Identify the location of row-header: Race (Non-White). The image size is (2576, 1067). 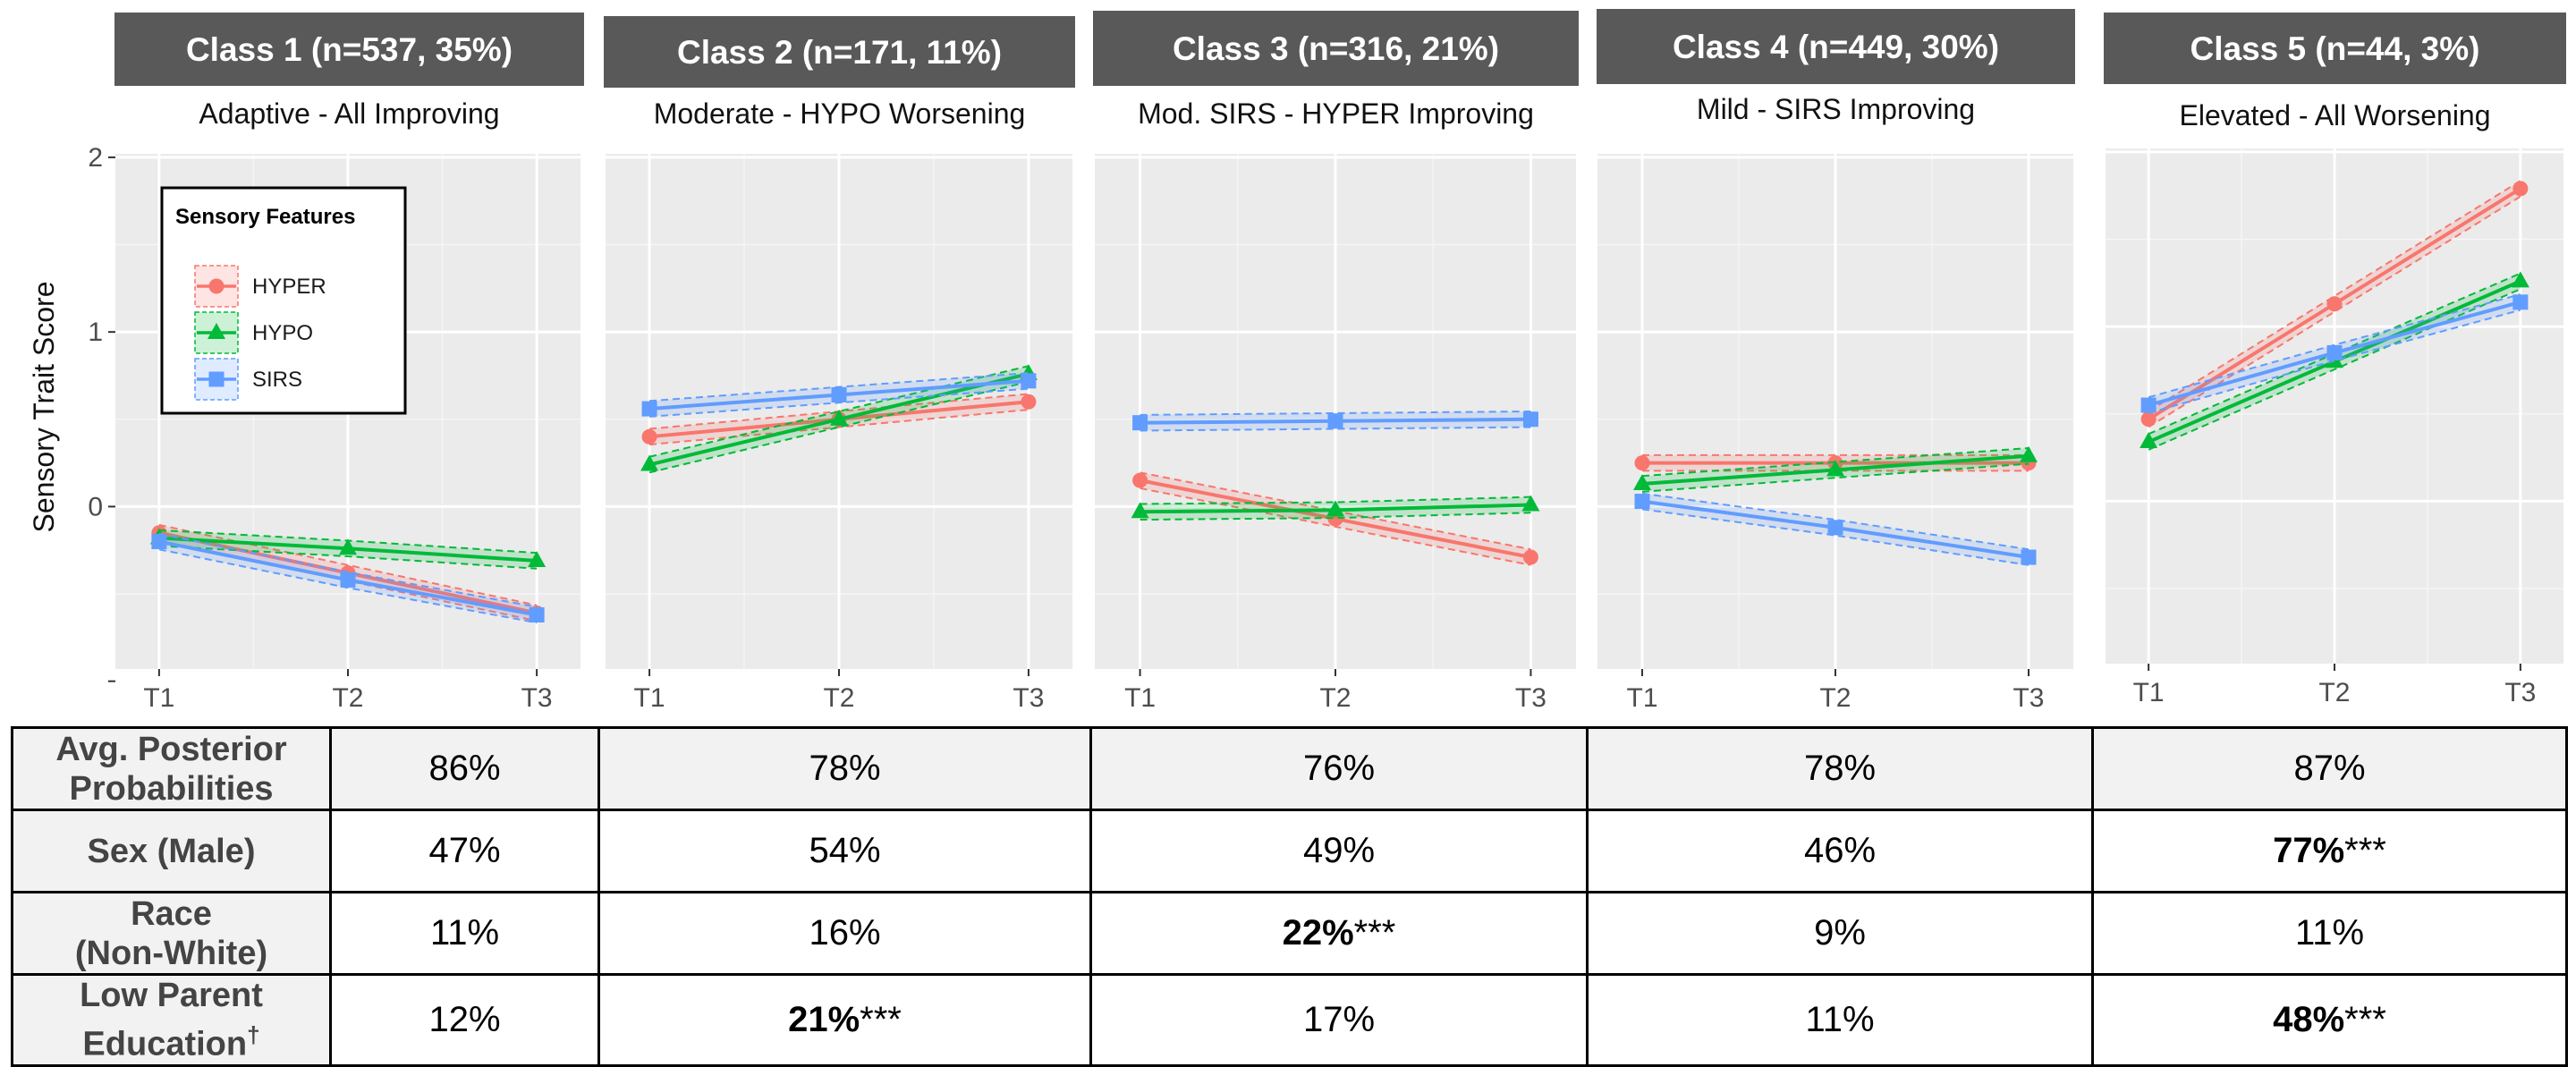
(171, 933).